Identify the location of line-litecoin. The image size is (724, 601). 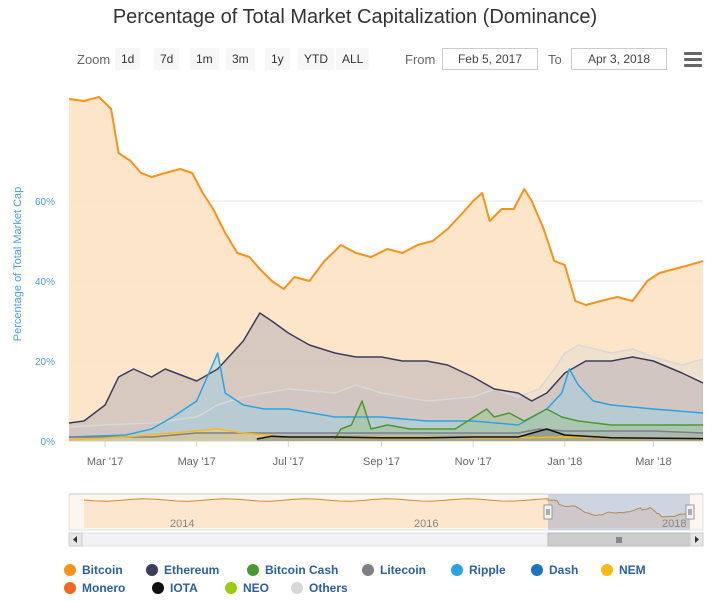
(386, 433).